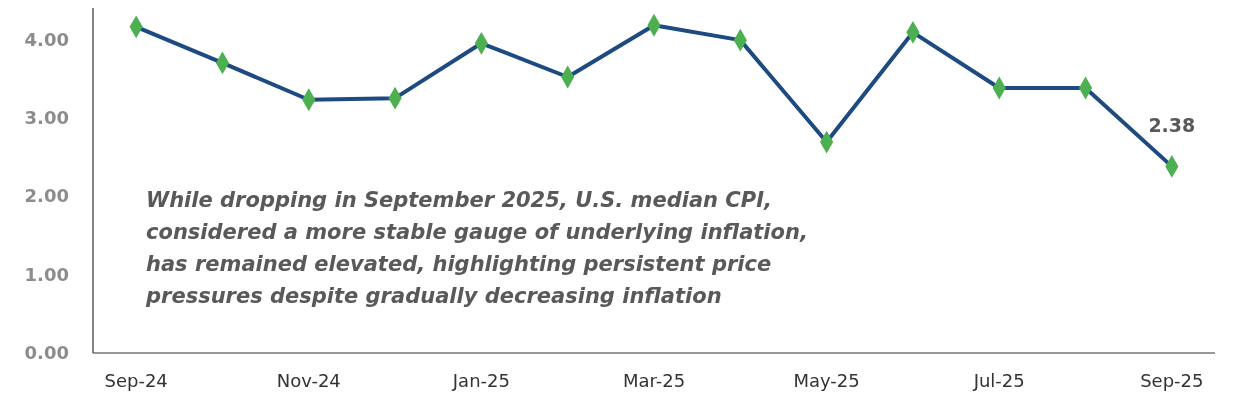 The height and width of the screenshot is (403, 1233). I want to click on x-tick-label: Sep-24, so click(136, 380).